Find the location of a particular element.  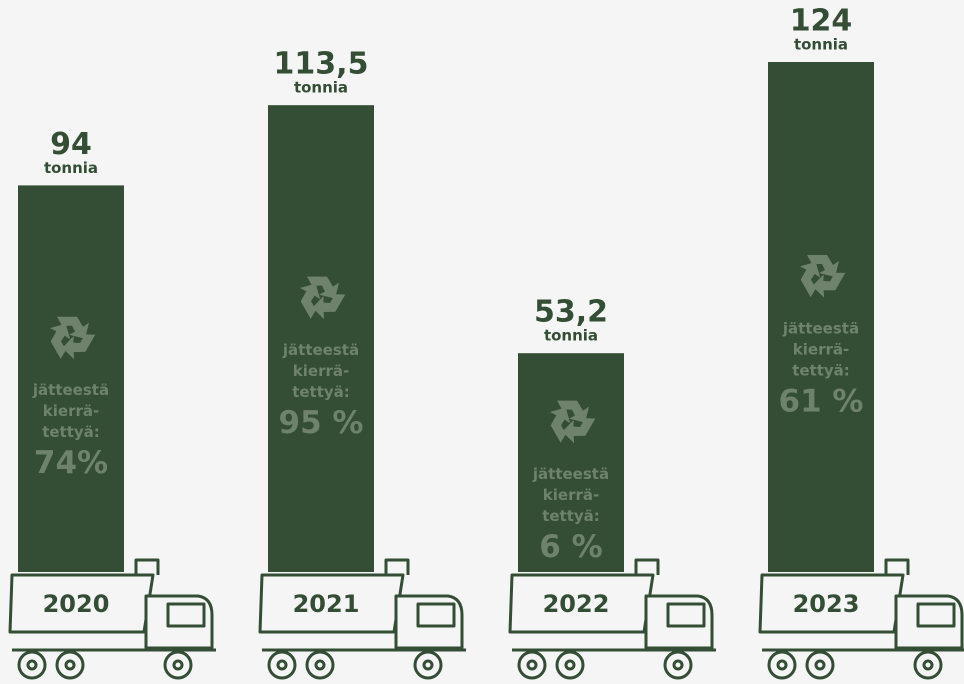

recycled-value: 61 % is located at coordinates (821, 402).